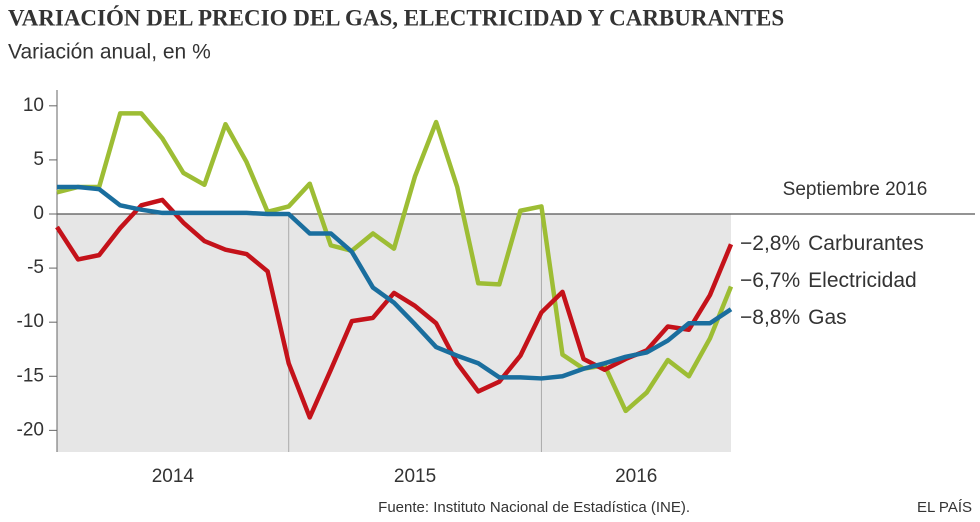  I want to click on y-tick-label: -5, so click(35, 267).